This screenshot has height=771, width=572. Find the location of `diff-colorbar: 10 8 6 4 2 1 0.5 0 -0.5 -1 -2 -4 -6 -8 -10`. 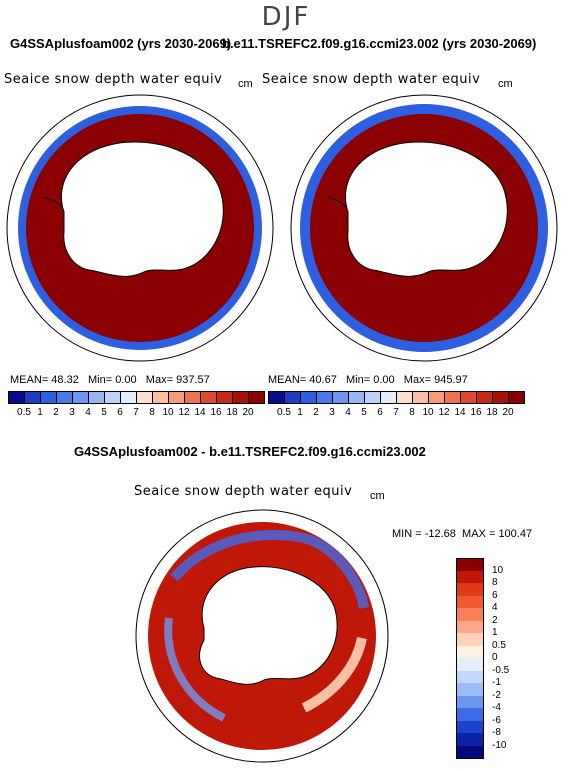

diff-colorbar: 10 8 6 4 2 1 0.5 0 -0.5 -1 -2 -4 -6 -8 -10 is located at coordinates (496, 662).